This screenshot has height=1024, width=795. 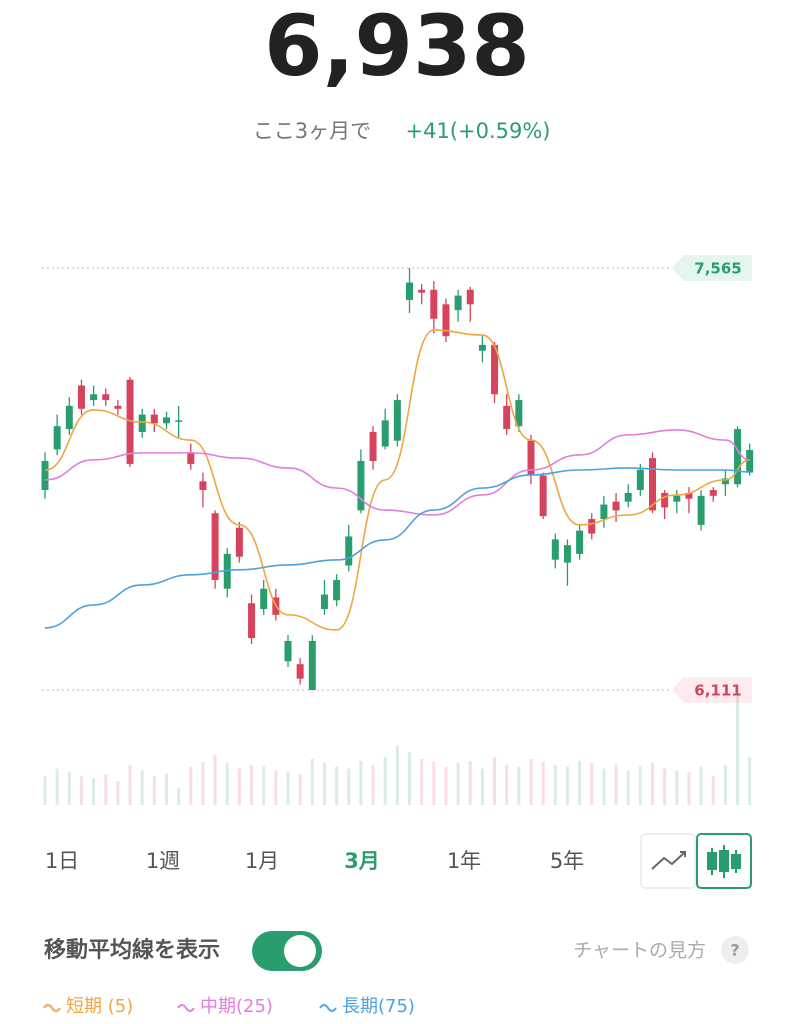 What do you see at coordinates (378, 1006) in the screenshot?
I see `legend-label: 長期(75)` at bounding box center [378, 1006].